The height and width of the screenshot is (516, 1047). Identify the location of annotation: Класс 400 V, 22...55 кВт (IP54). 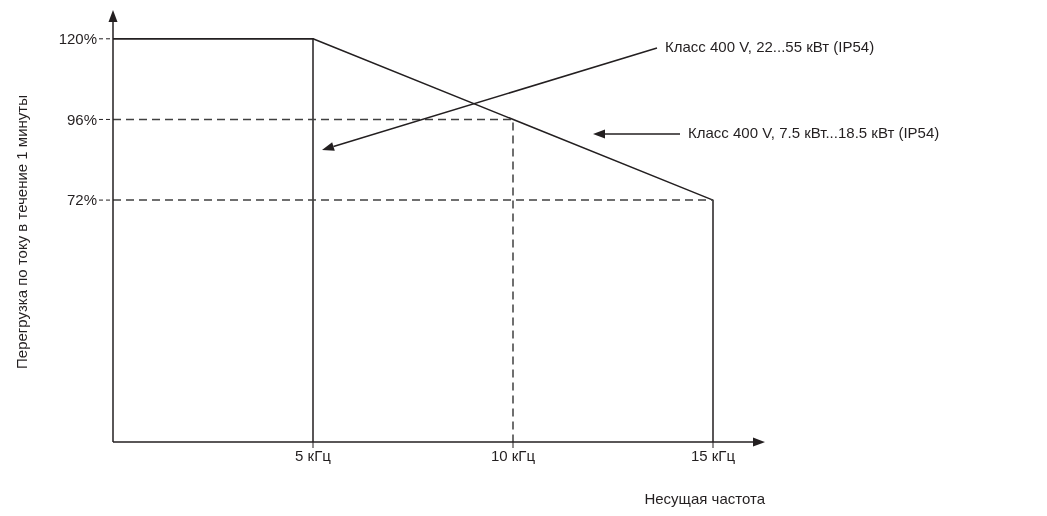
(770, 46).